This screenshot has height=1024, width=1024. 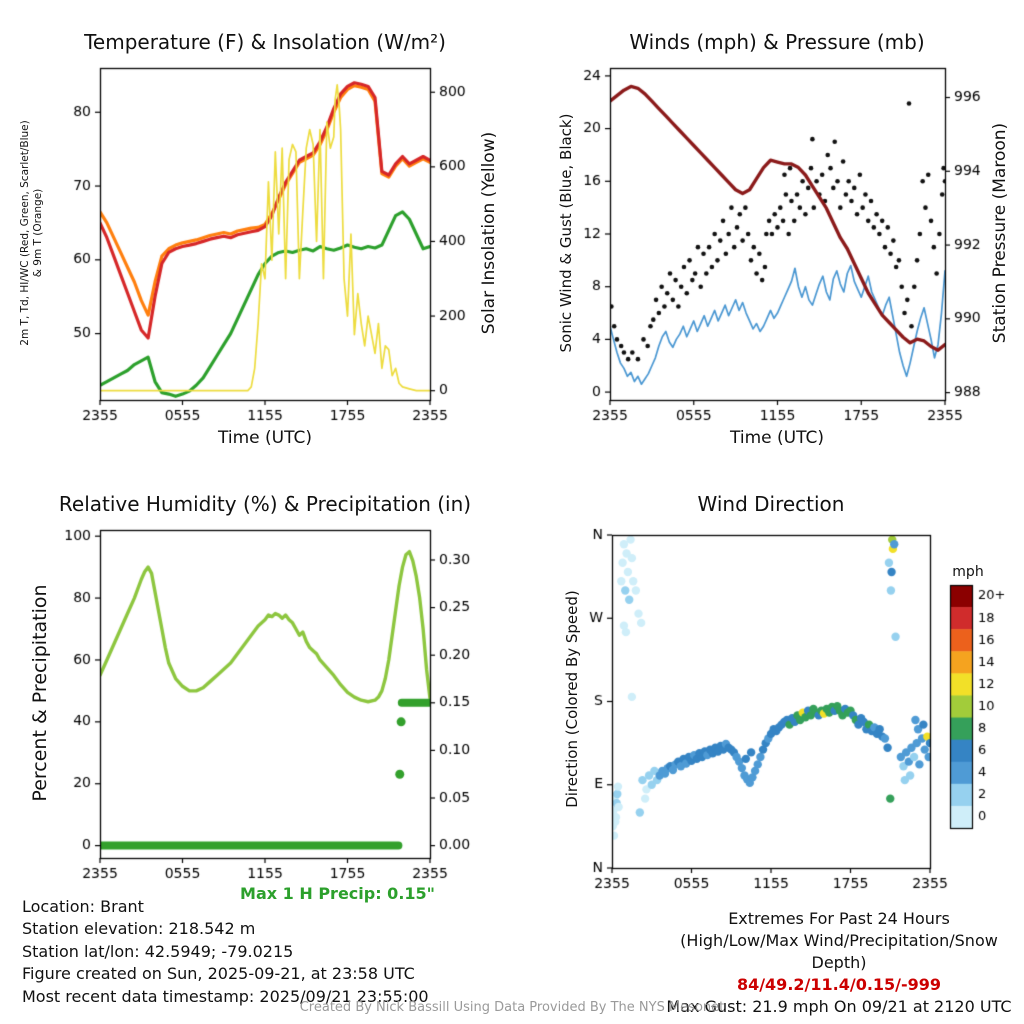 I want to click on wind-direction-chart-title: Wind Direction, so click(x=771, y=504).